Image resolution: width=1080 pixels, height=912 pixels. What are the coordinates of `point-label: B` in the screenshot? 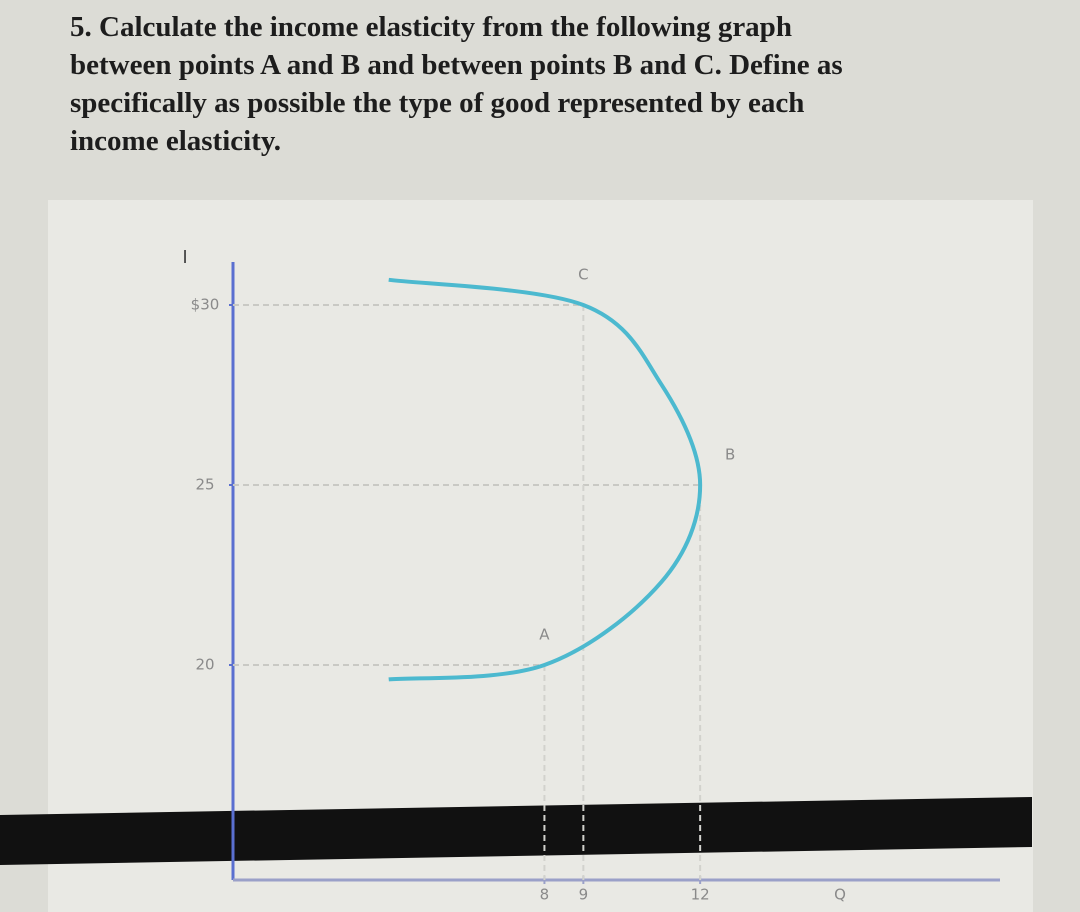 It's located at (730, 455).